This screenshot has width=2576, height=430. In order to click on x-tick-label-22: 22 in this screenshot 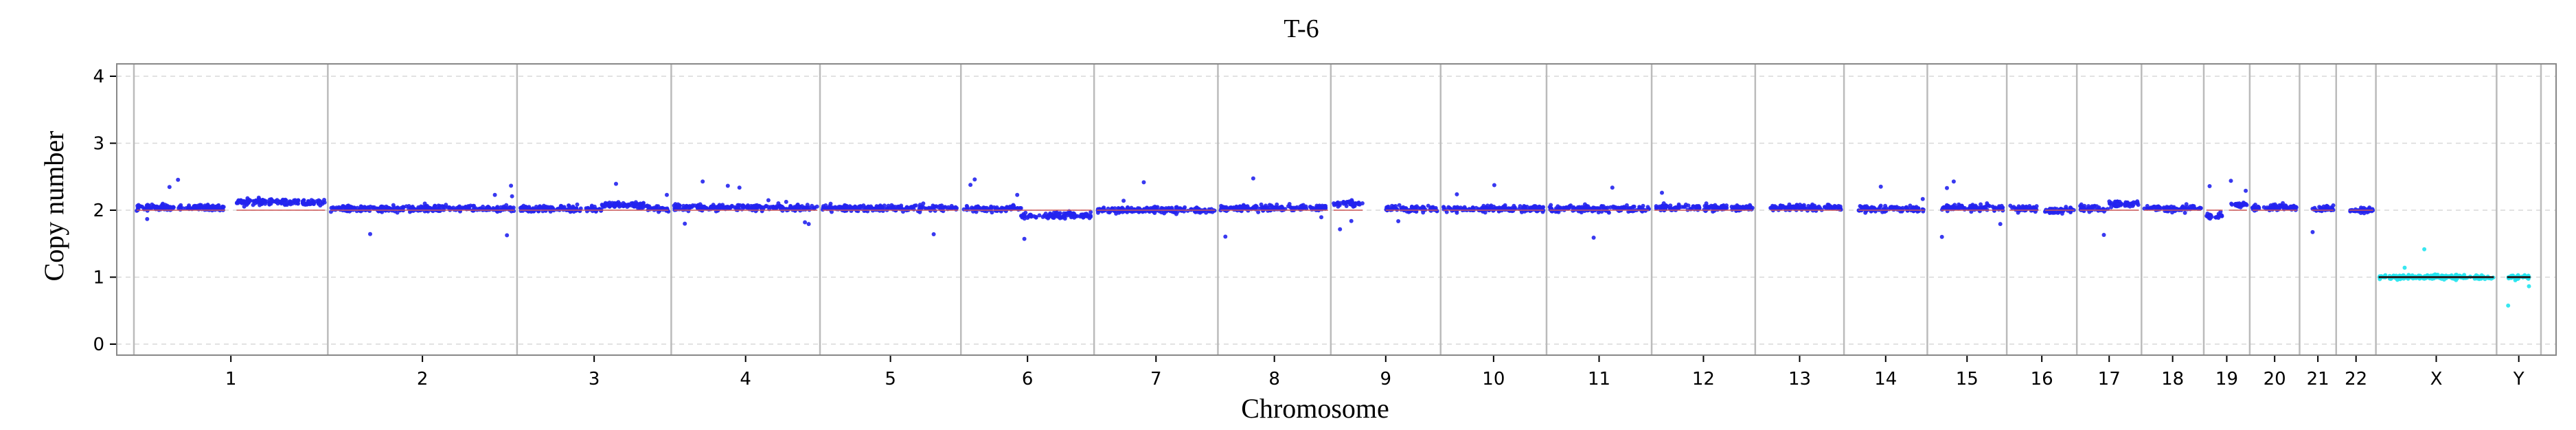, I will do `click(2356, 379)`.